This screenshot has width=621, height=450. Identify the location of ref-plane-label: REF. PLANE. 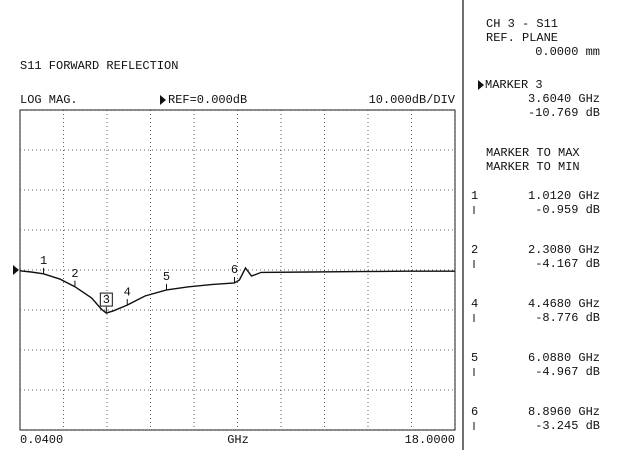
(522, 38).